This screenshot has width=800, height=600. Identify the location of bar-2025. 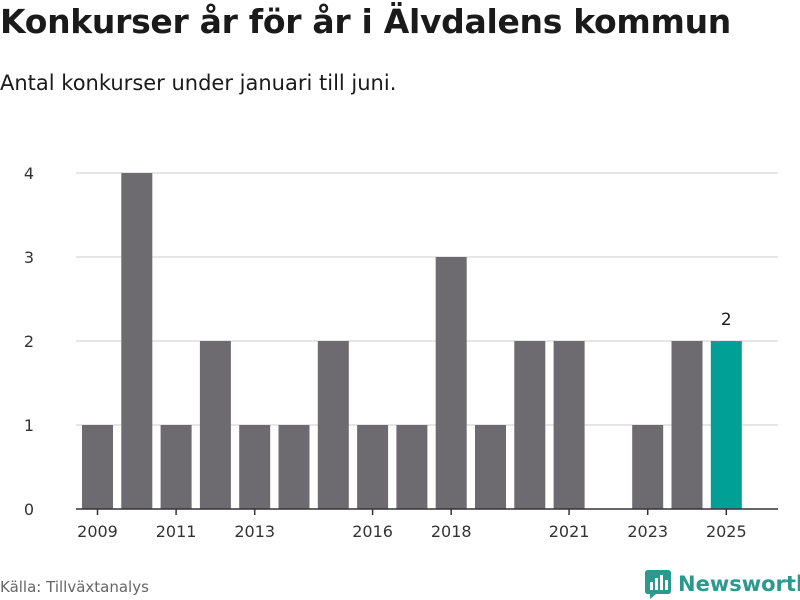
(726, 425).